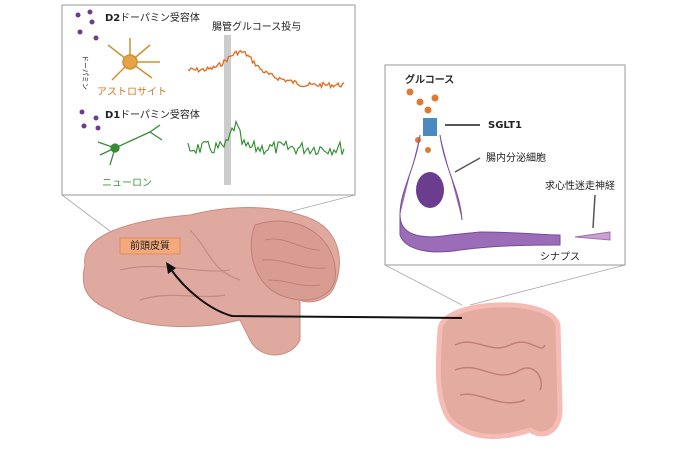 Image resolution: width=675 pixels, height=450 pixels. What do you see at coordinates (133, 59) in the screenshot?
I see `astrocyte` at bounding box center [133, 59].